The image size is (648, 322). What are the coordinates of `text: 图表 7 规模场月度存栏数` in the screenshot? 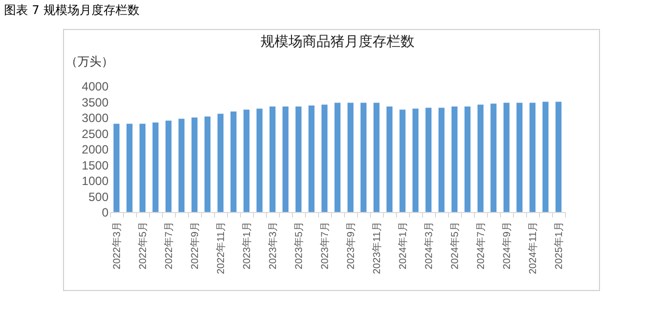 It's located at (72, 10).